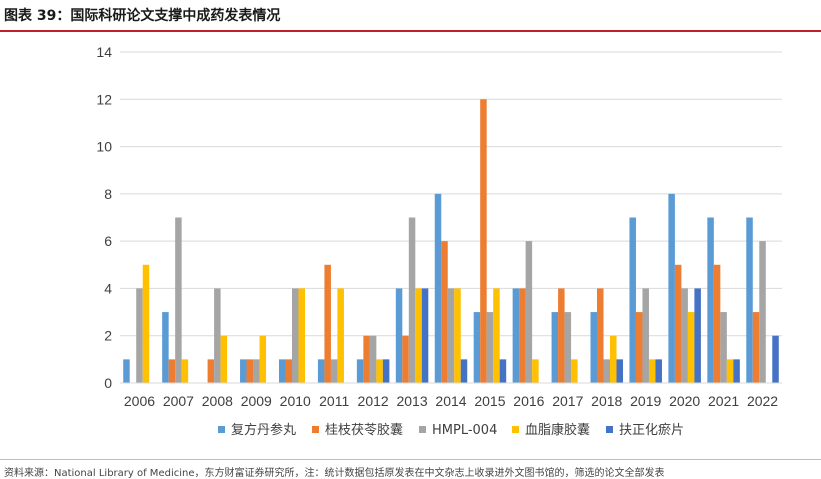  What do you see at coordinates (108, 383) in the screenshot?
I see `y-tick-label: 0` at bounding box center [108, 383].